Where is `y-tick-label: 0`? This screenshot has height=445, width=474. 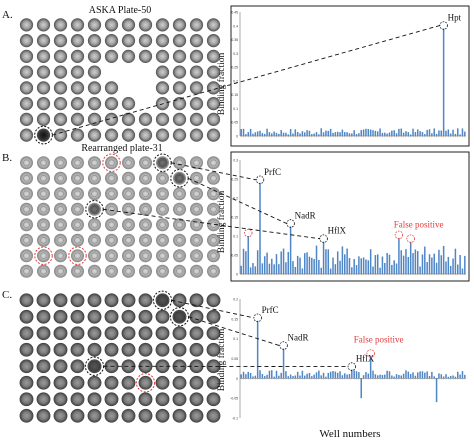 y-tick-label: 0 is located at coordinates (237, 275).